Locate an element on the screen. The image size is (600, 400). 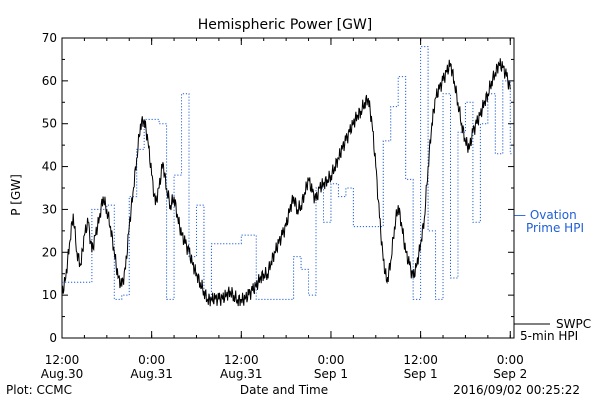
y-tick-label: 10 is located at coordinates (49, 295).